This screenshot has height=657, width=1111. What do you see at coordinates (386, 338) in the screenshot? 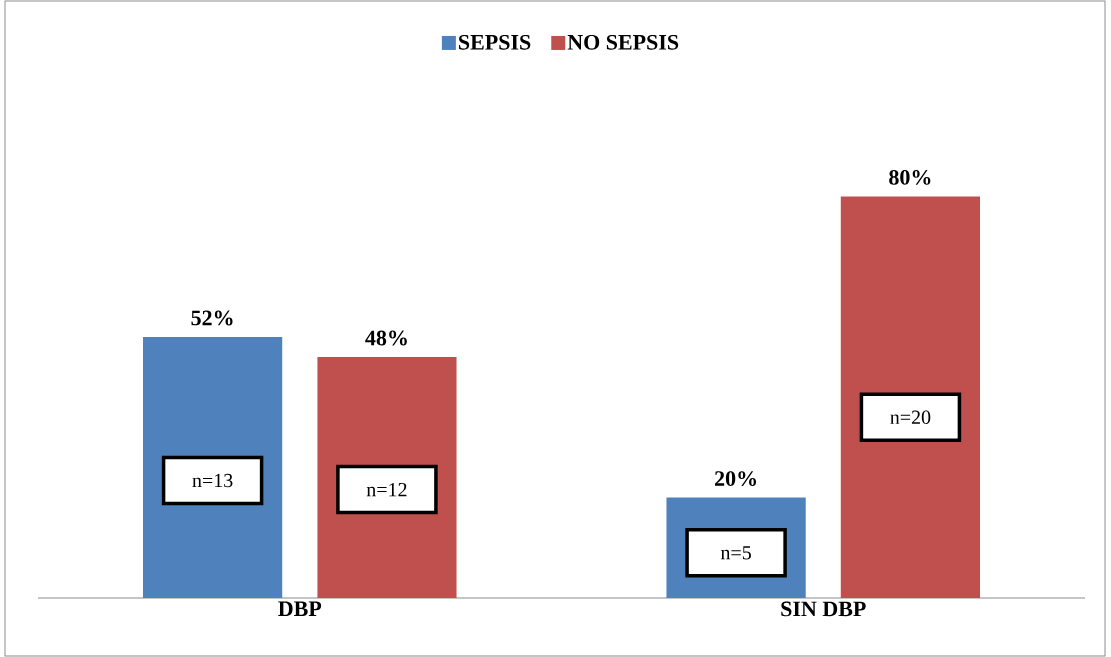
I see `data-label: 48%` at bounding box center [386, 338].